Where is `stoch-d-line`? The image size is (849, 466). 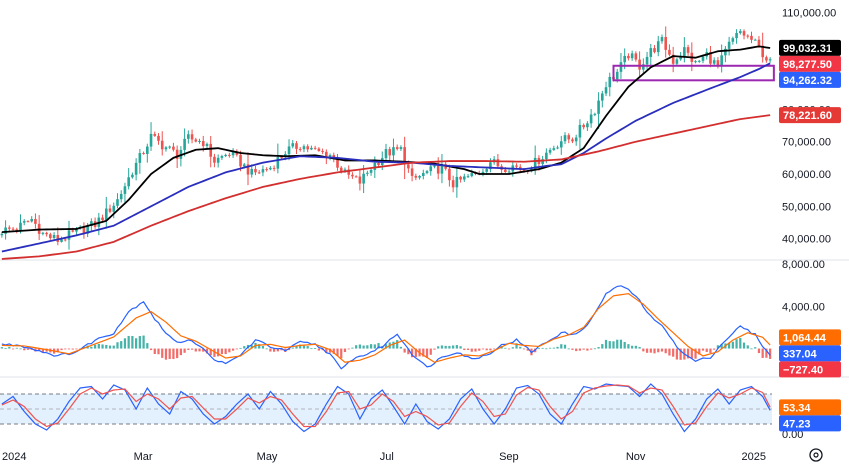 stoch-d-line is located at coordinates (386, 406).